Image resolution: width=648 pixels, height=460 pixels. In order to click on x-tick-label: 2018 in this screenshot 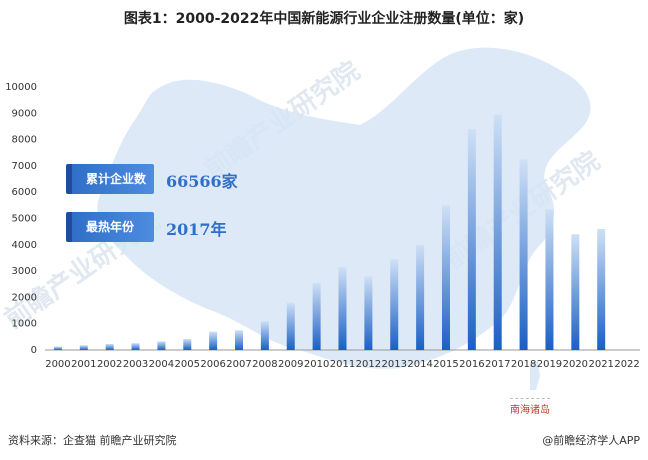, I will do `click(523, 364)`.